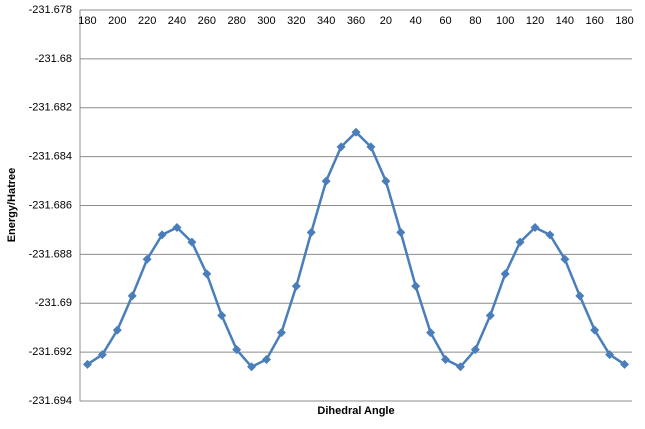  Describe the element at coordinates (355, 411) in the screenshot. I see `x-axis-title: Dihedral Angle` at that location.